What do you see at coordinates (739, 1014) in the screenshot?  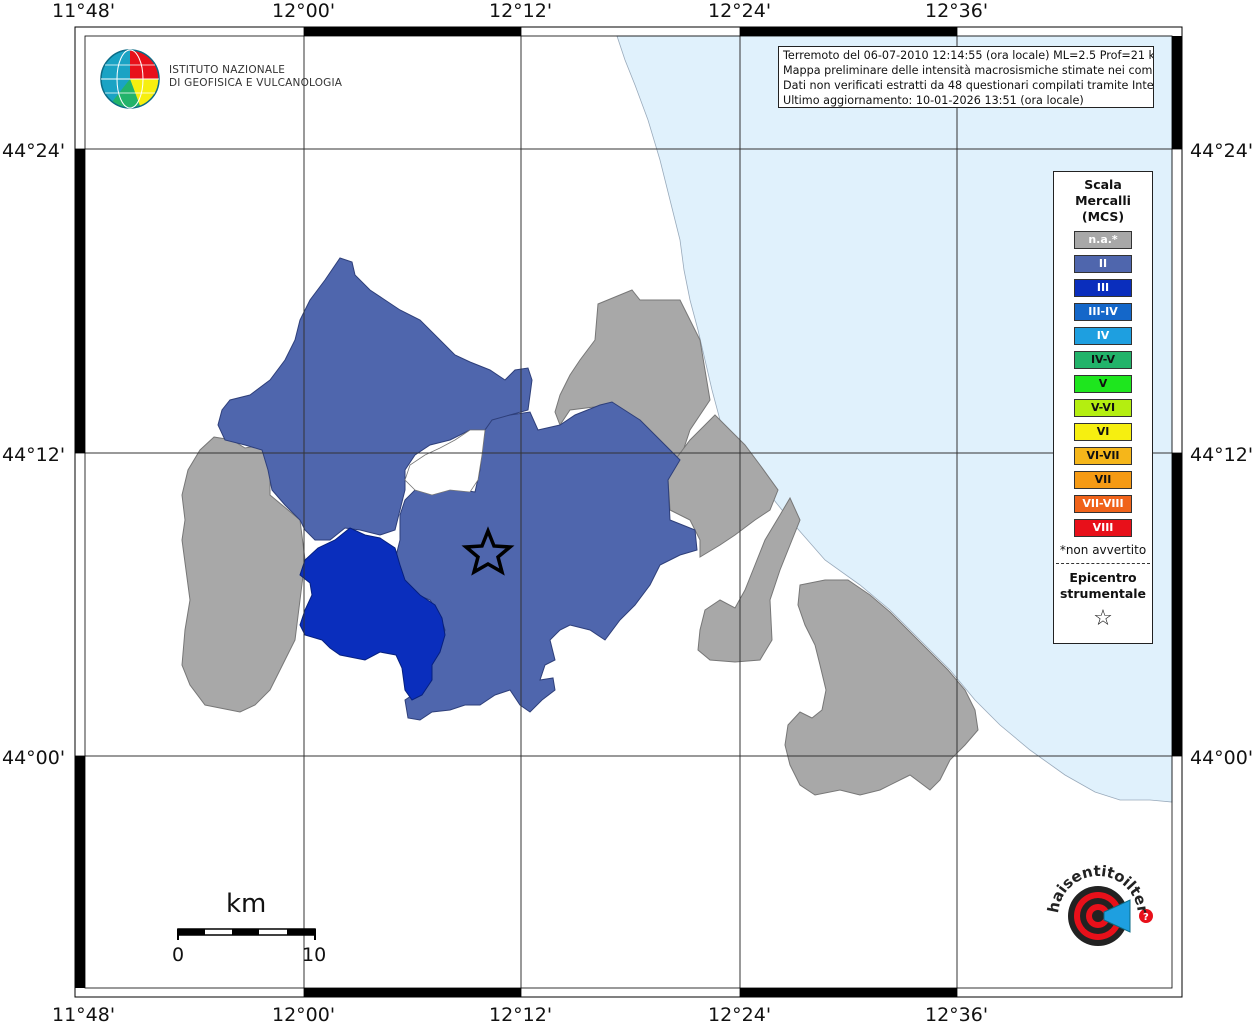 I see `lon-label-bottom-4: 12°24'` at bounding box center [739, 1014].